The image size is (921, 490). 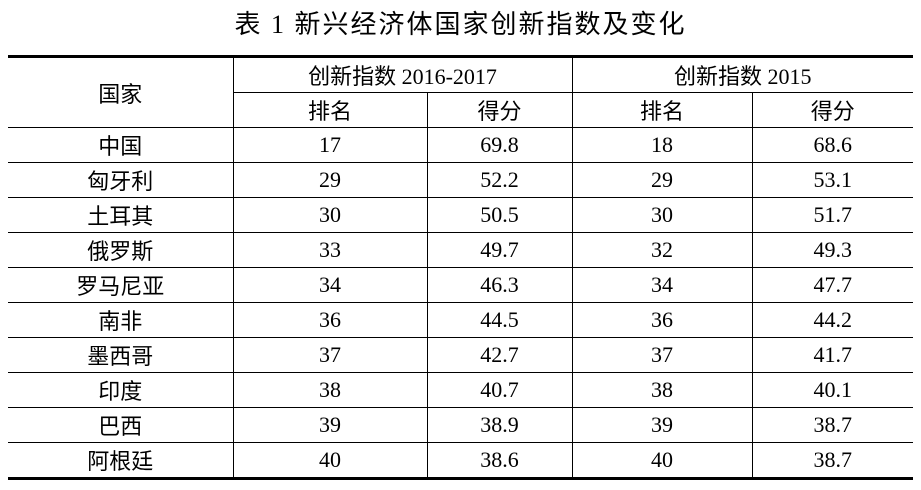 What do you see at coordinates (121, 91) in the screenshot?
I see `header-country: 国家` at bounding box center [121, 91].